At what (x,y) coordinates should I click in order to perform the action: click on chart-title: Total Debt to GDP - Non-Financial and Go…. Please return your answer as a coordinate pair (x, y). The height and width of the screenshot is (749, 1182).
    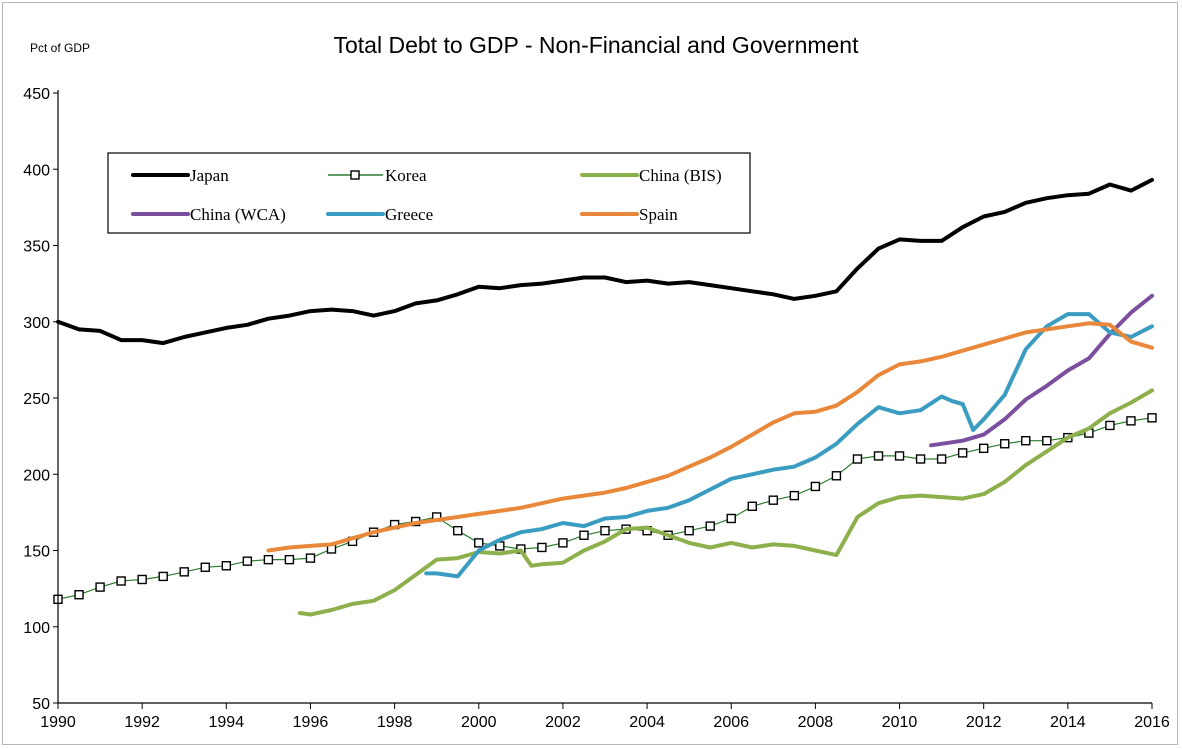
    Looking at the image, I should click on (596, 45).